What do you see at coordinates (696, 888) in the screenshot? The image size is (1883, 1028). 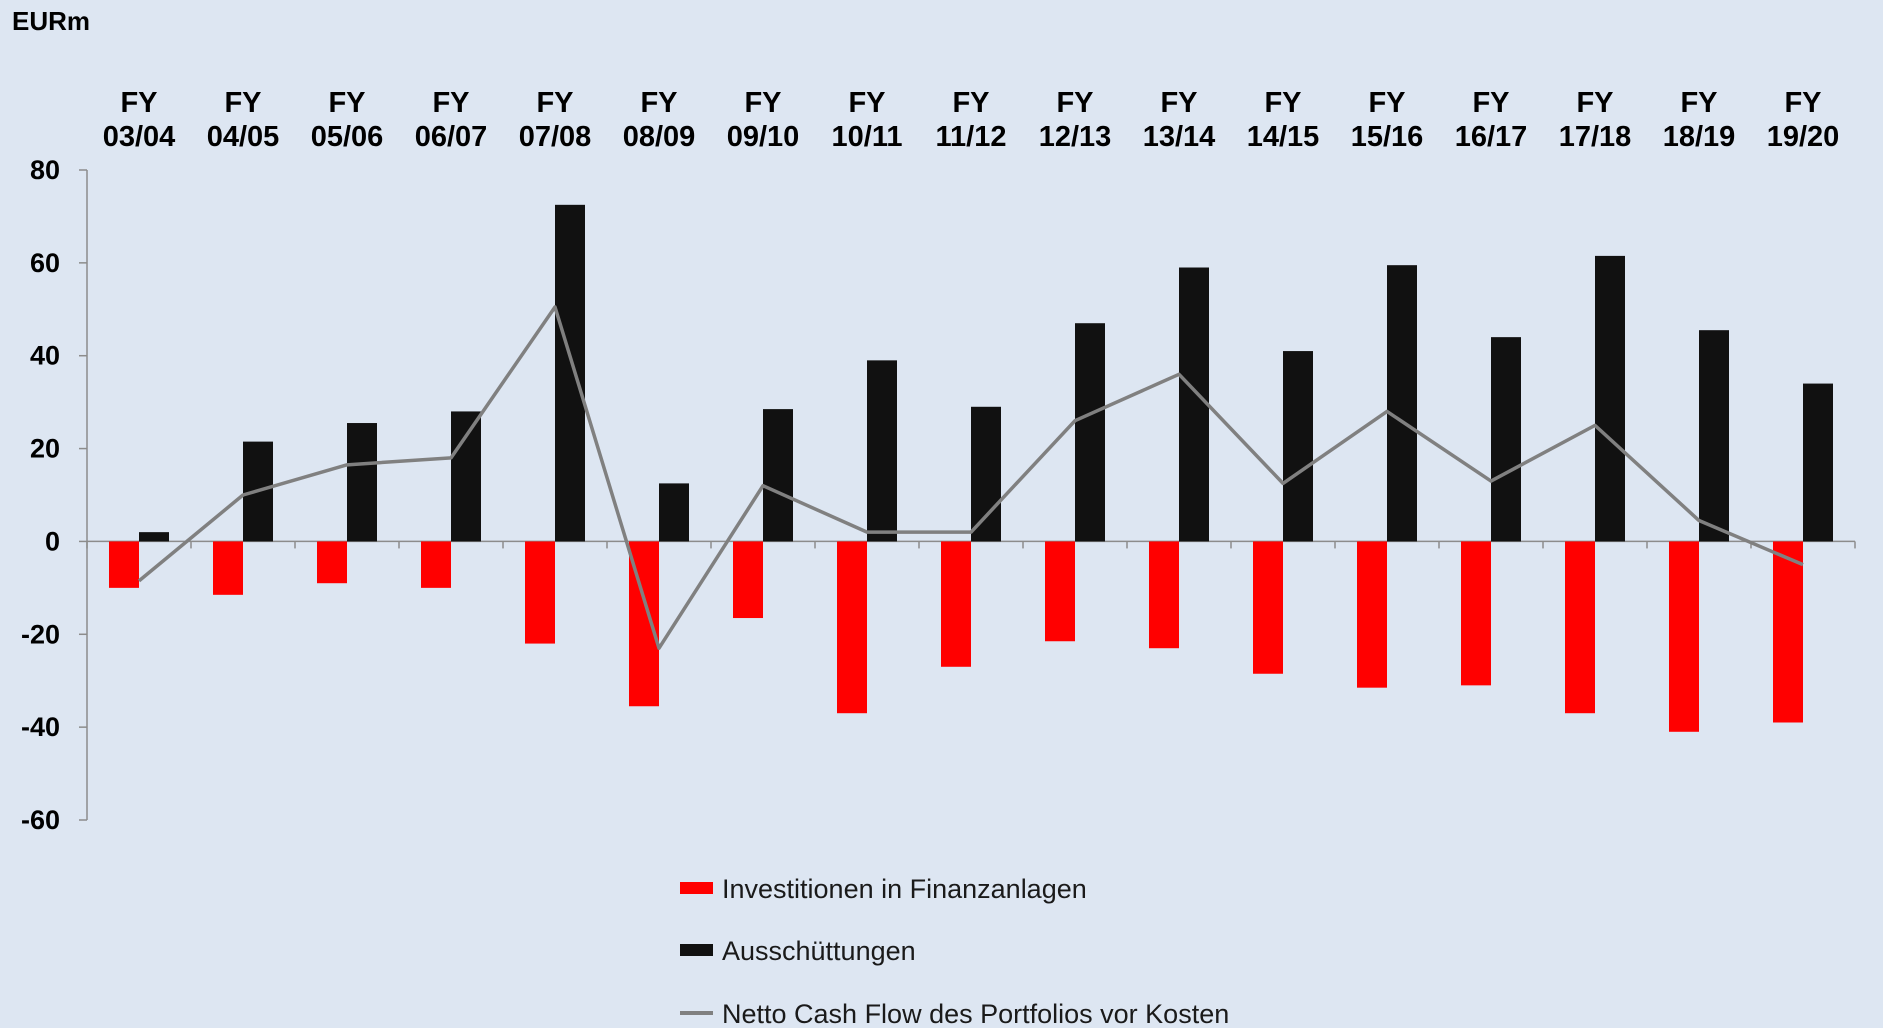 I see `legend-item-investitionen-swatch` at bounding box center [696, 888].